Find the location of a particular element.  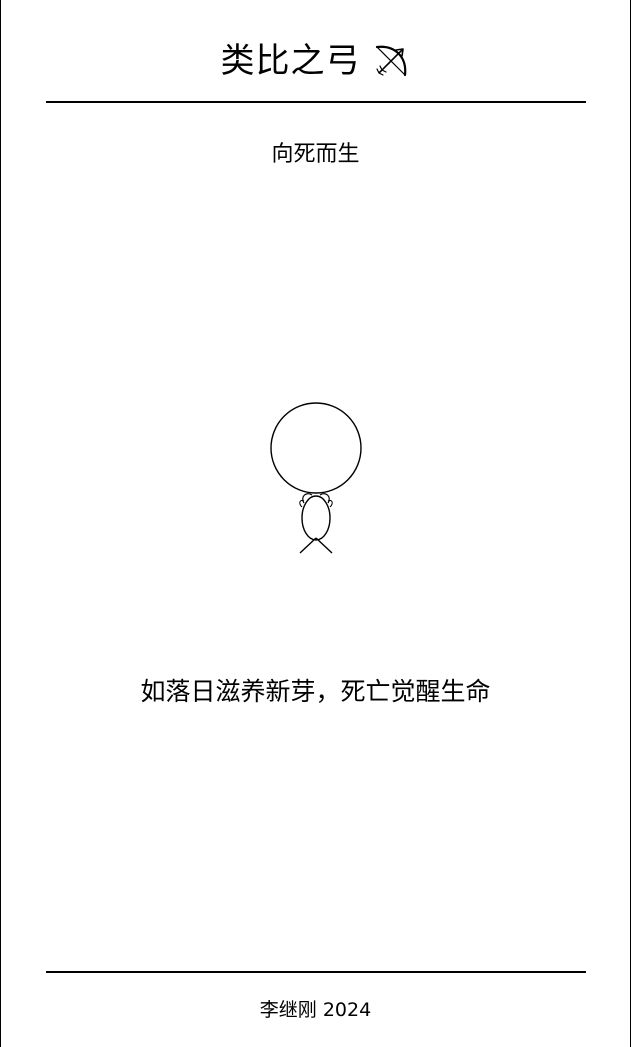

bow-and-arrow-icon is located at coordinates (391, 61).